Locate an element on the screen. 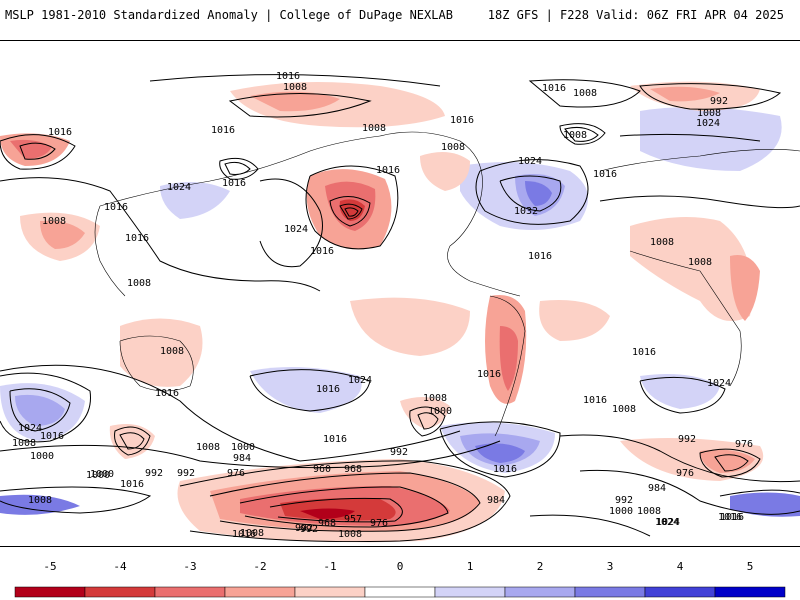 This screenshot has width=800, height=600. colorbar-tick-label: -4 is located at coordinates (120, 566).